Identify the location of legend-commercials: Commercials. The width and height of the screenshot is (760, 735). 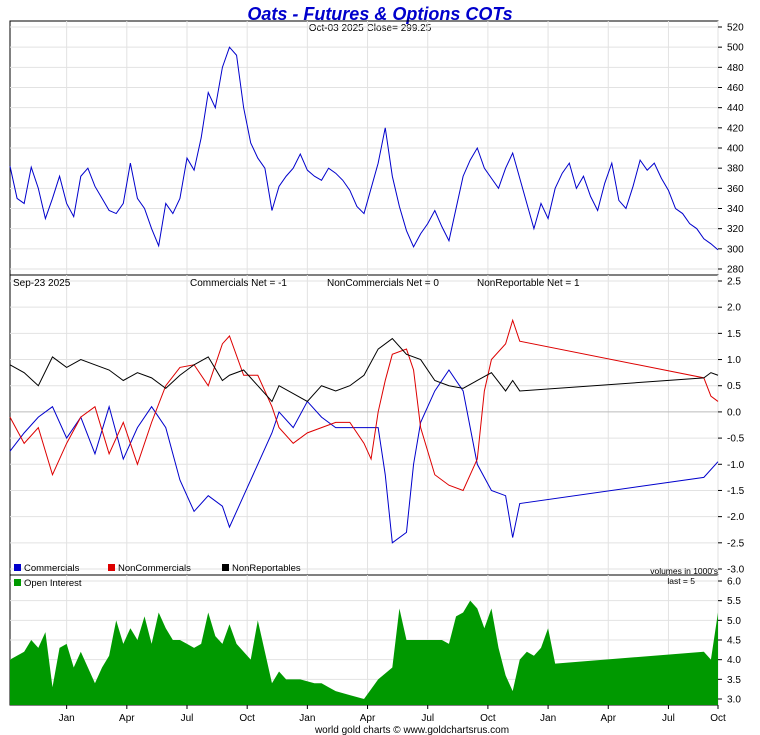
(52, 568).